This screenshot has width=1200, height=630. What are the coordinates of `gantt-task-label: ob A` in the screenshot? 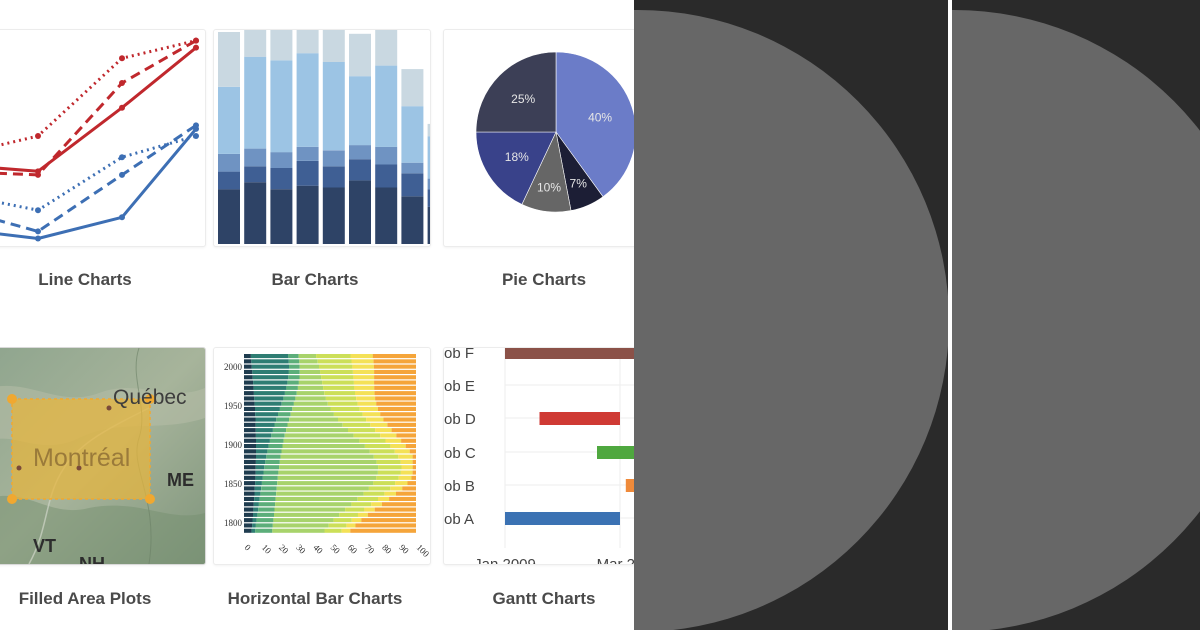 It's located at (459, 519).